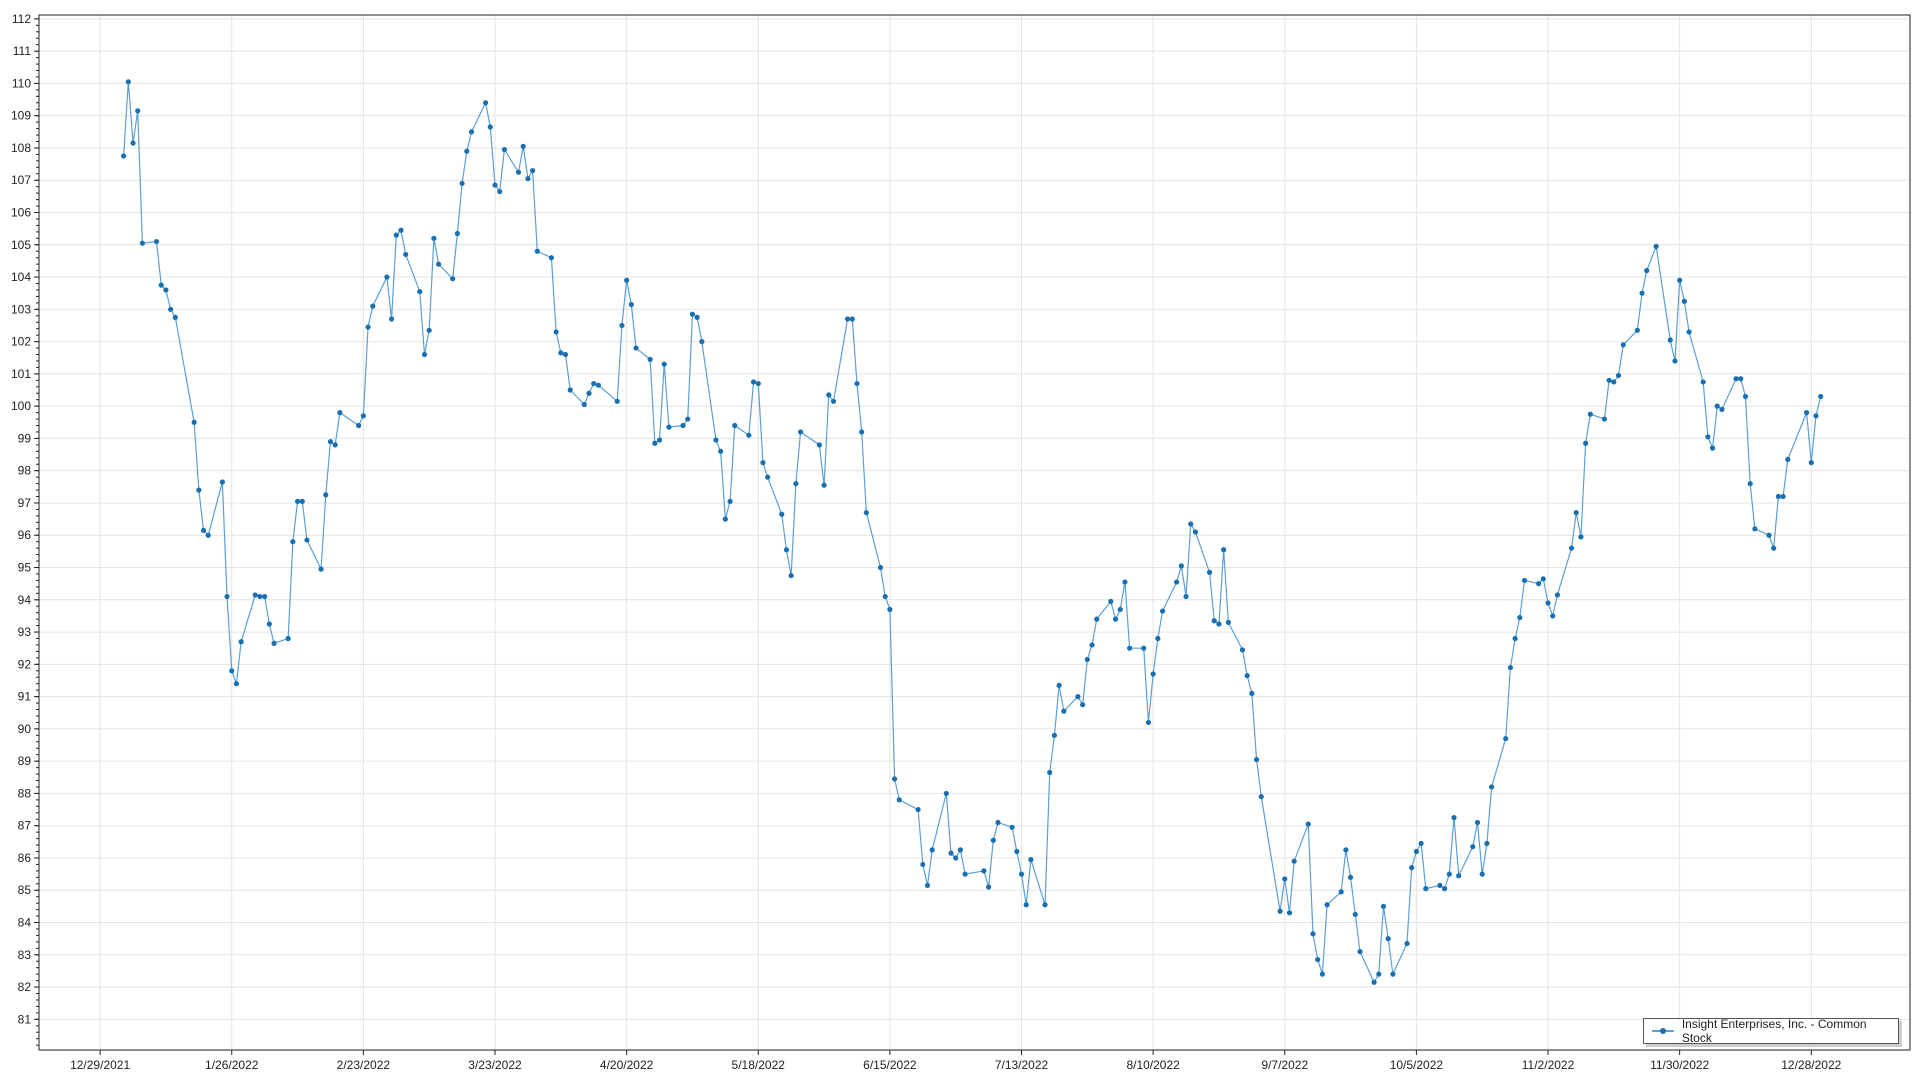  What do you see at coordinates (25, 955) in the screenshot?
I see `y-tick-label: 83` at bounding box center [25, 955].